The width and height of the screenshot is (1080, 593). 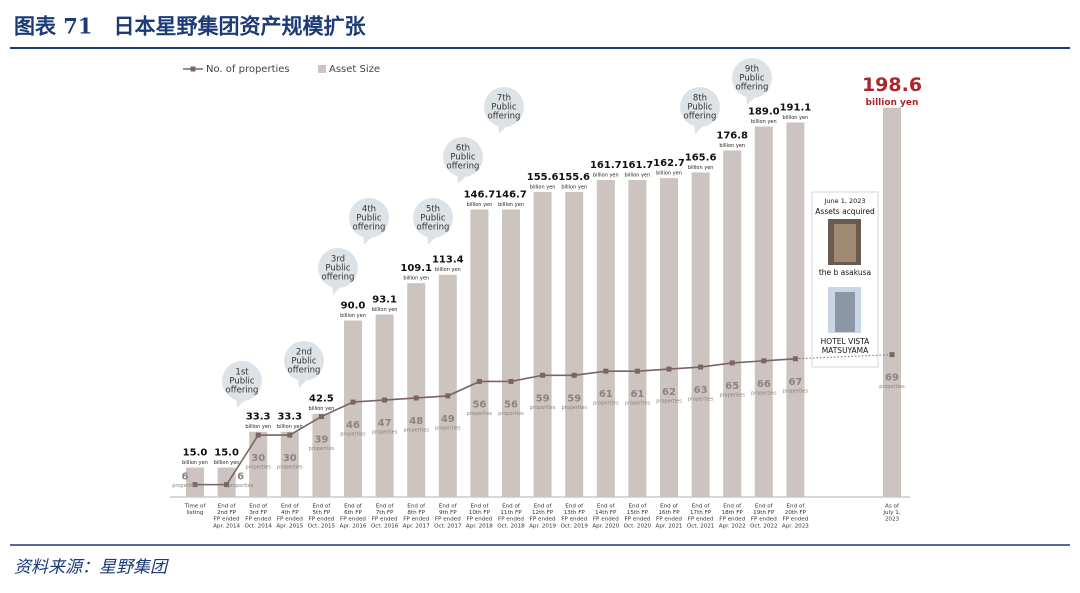 I want to click on value-label: 93.1, so click(x=384, y=300).